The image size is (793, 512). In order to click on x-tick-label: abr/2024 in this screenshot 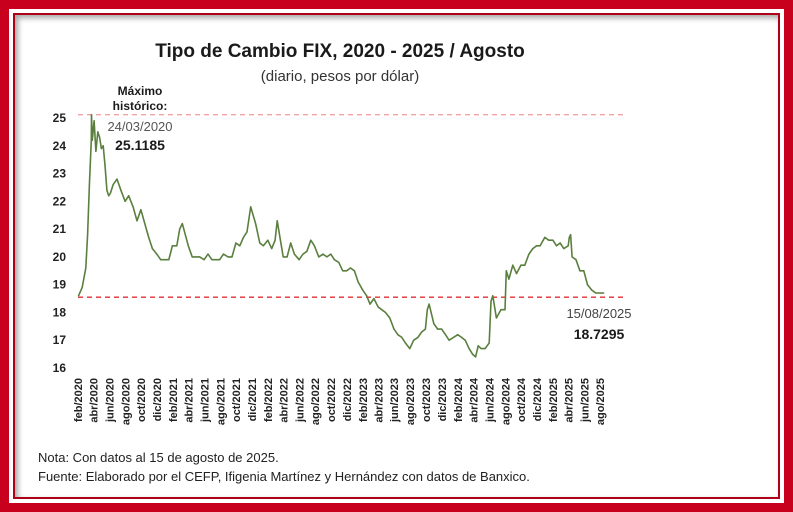, I will do `click(475, 400)`.